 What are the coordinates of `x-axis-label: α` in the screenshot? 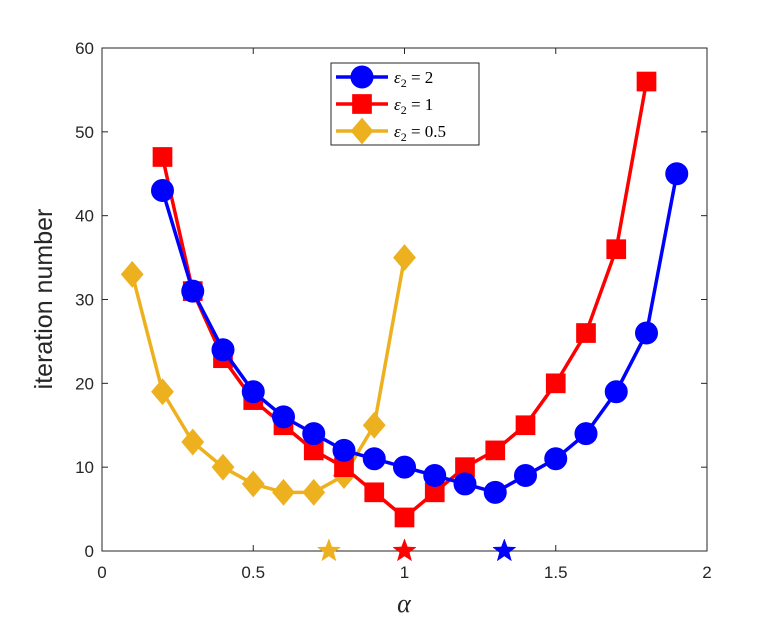 It's located at (404, 603).